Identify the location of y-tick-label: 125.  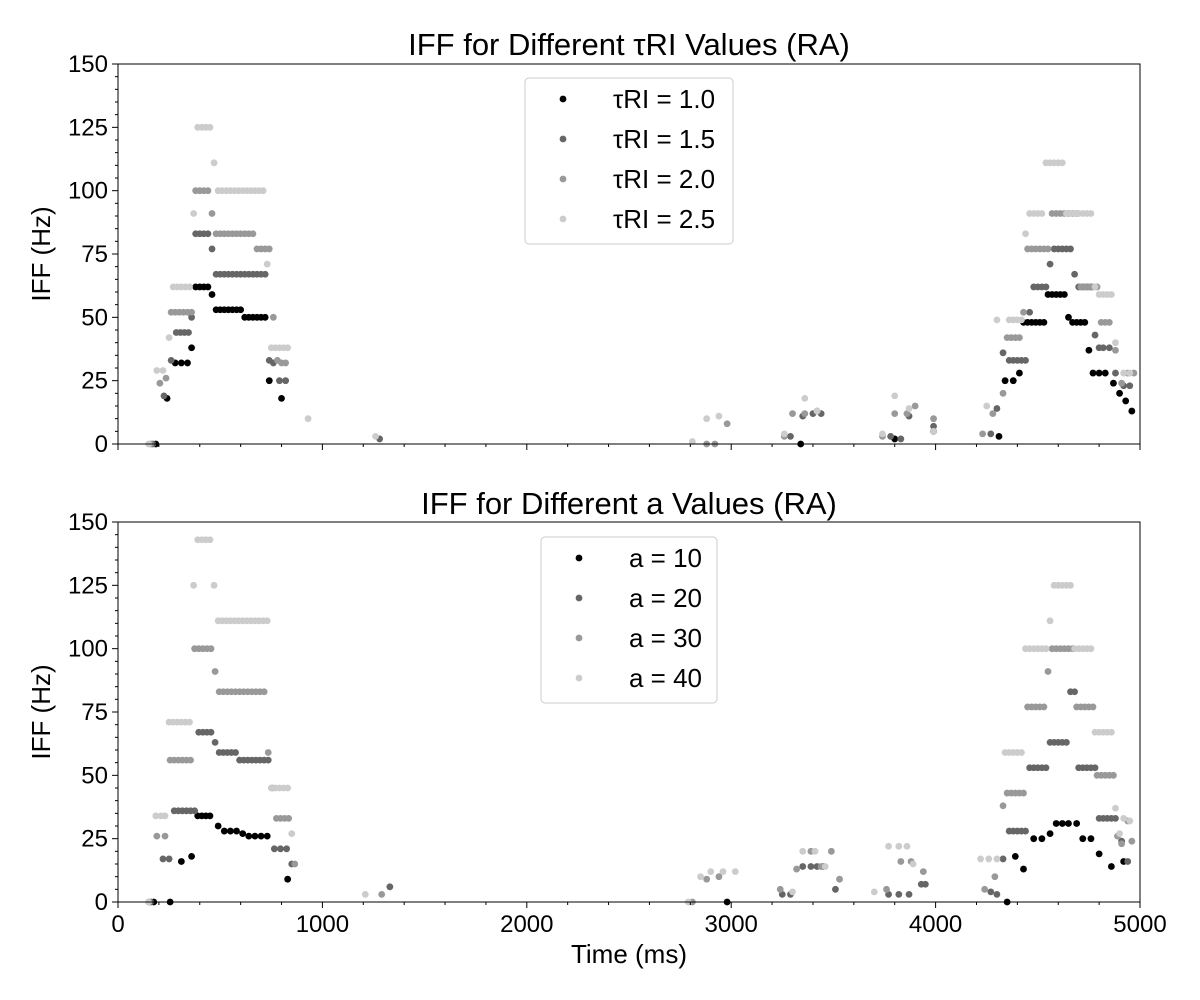
(88, 127).